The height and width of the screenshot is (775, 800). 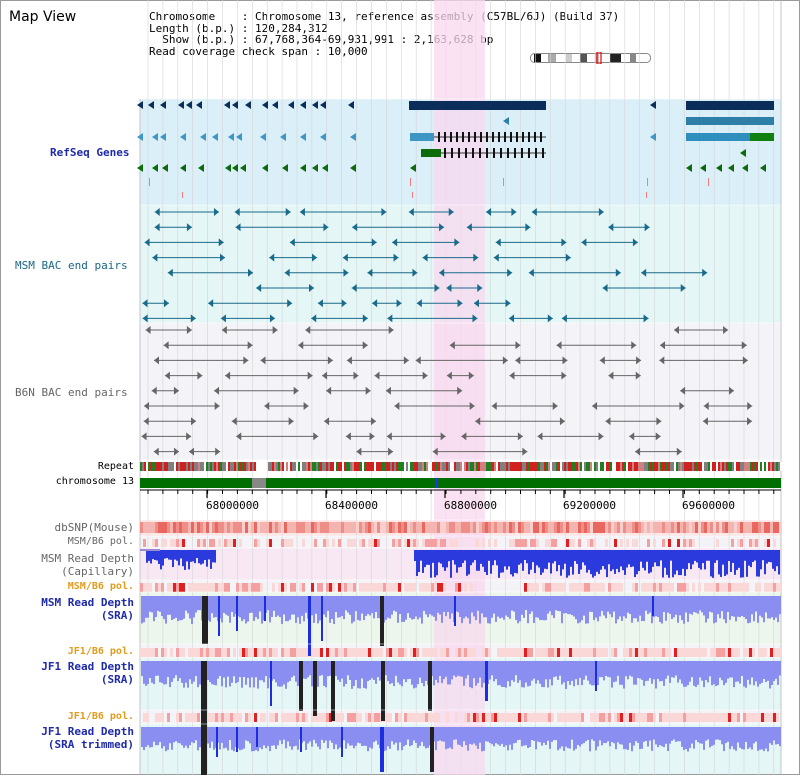 I want to click on current-position-marker, so click(x=436, y=483).